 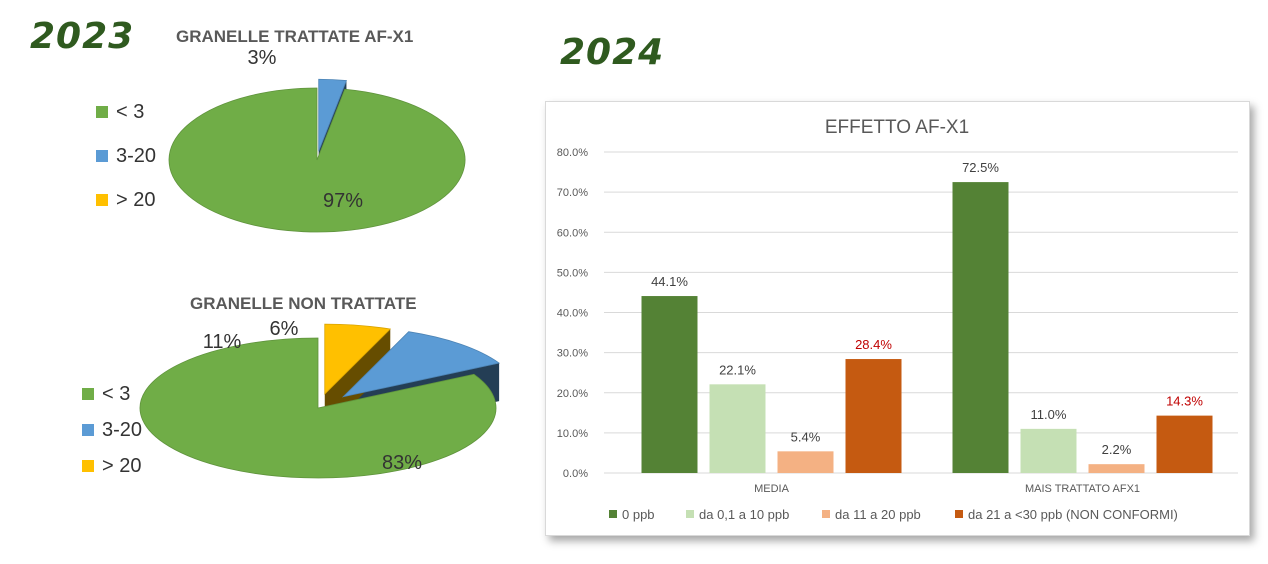 I want to click on bar-data-label: 44.1%, so click(x=669, y=281).